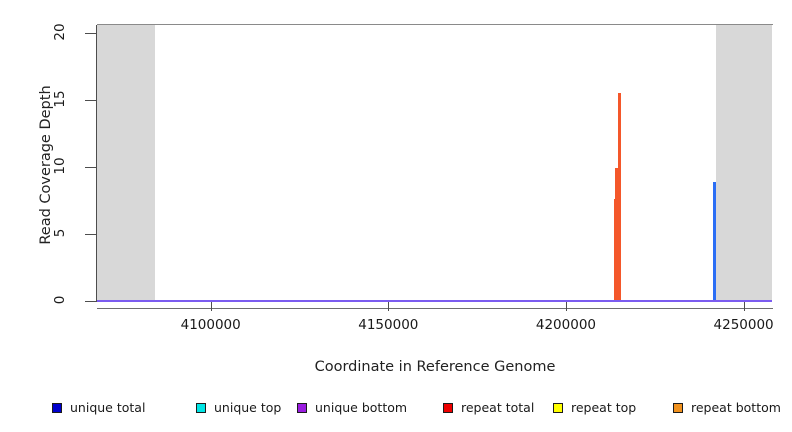 This screenshot has height=432, width=792. Describe the element at coordinates (60, 233) in the screenshot. I see `y-tick-label: 5` at that location.